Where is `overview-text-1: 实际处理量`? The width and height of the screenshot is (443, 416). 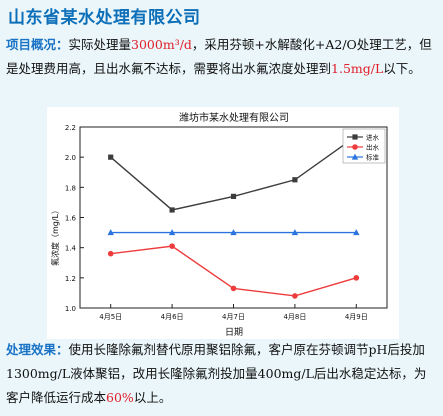 overview-text-1: 实际处理量 is located at coordinates (100, 44).